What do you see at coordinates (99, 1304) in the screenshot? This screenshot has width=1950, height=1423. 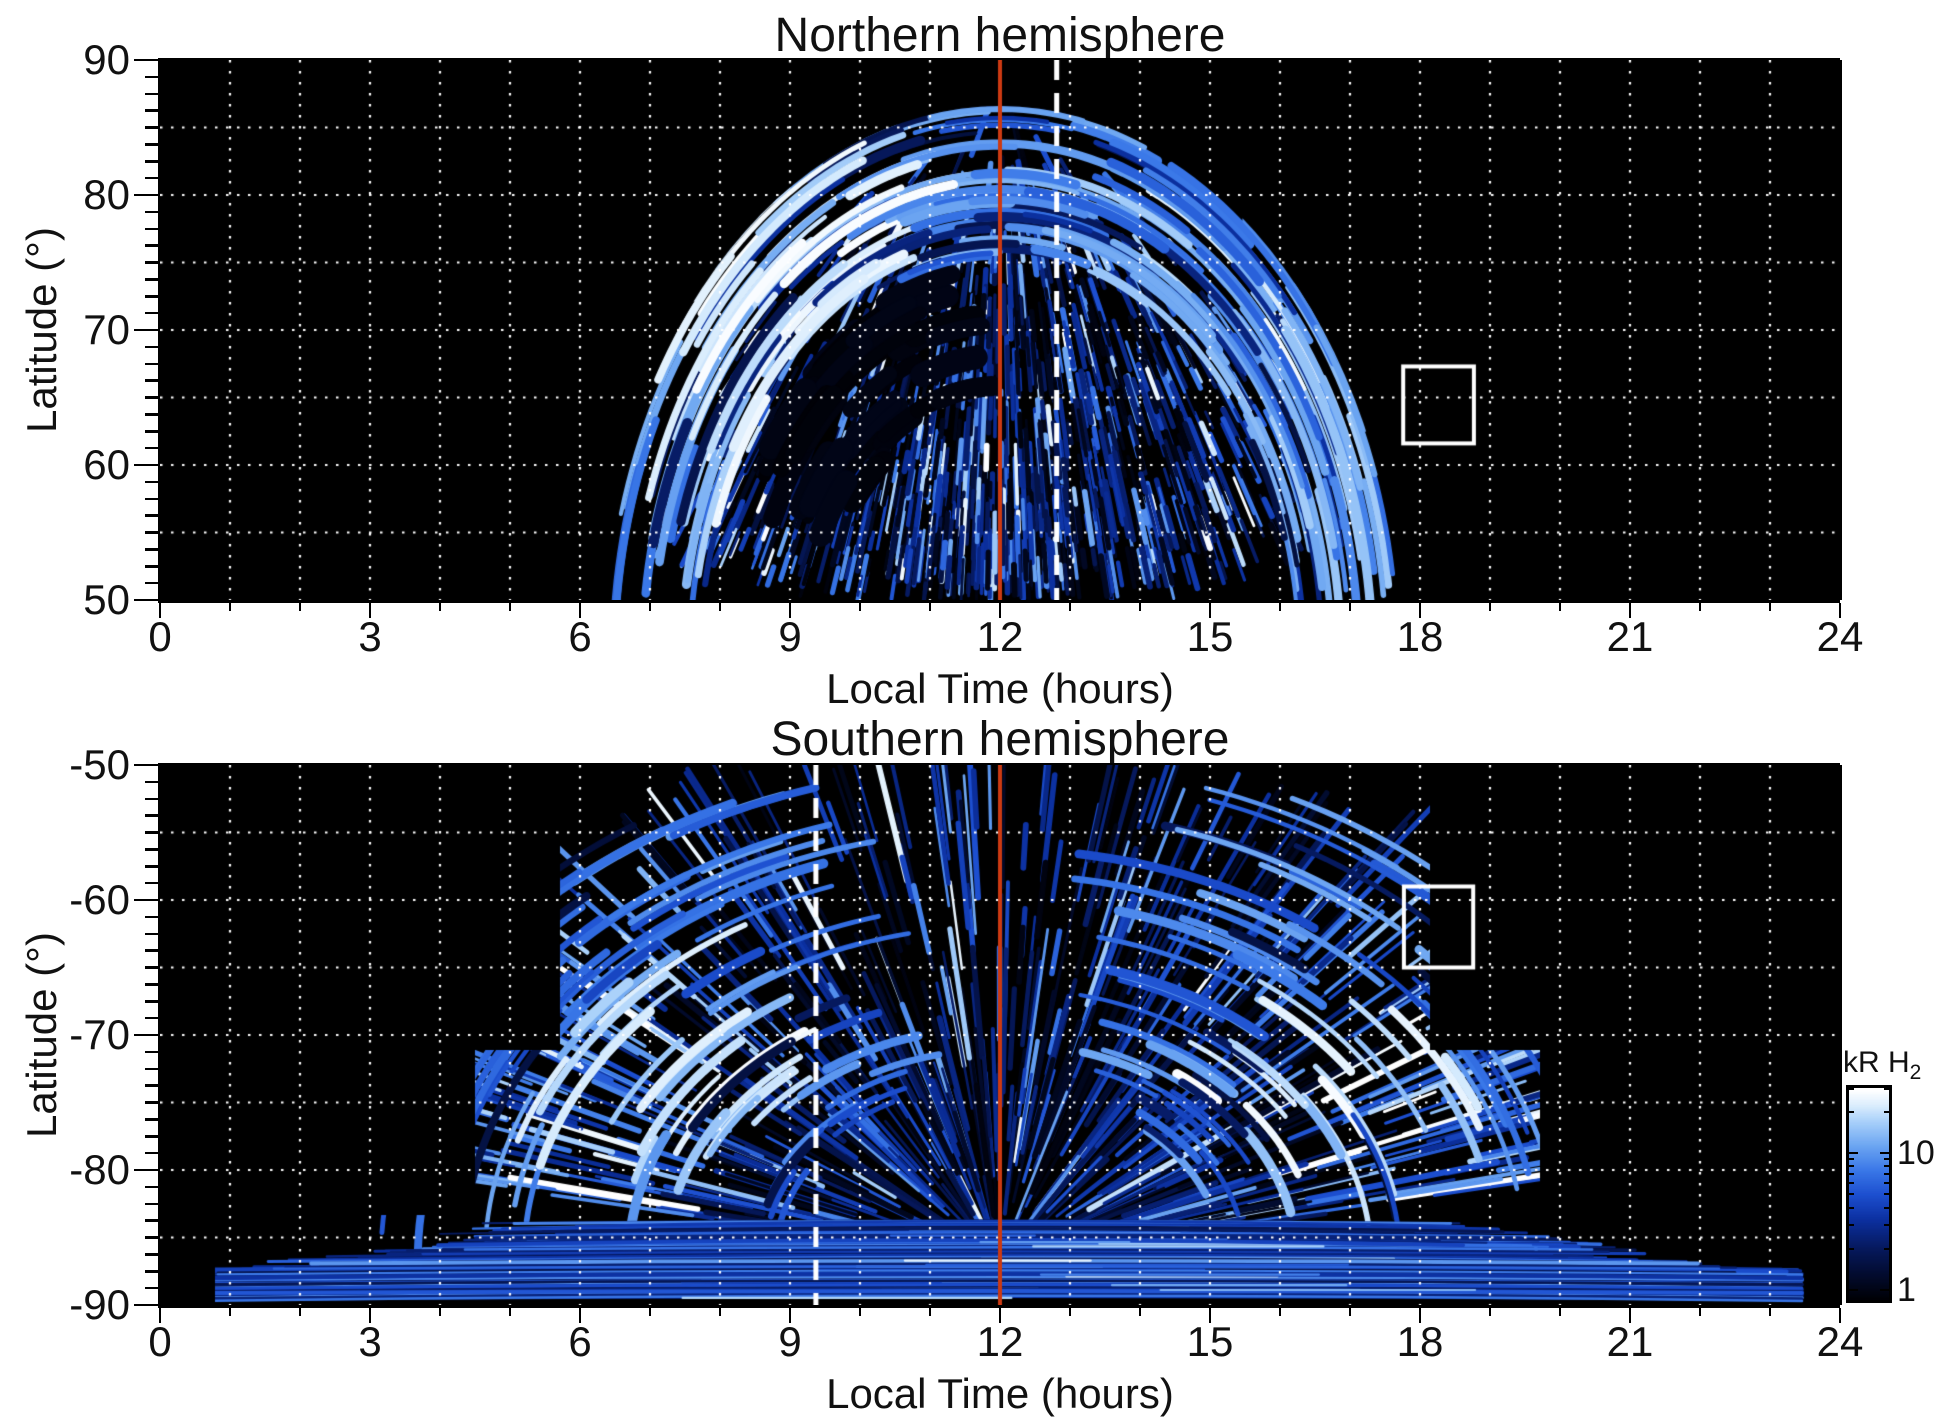 I see `south-y-tick-label: -90` at bounding box center [99, 1304].